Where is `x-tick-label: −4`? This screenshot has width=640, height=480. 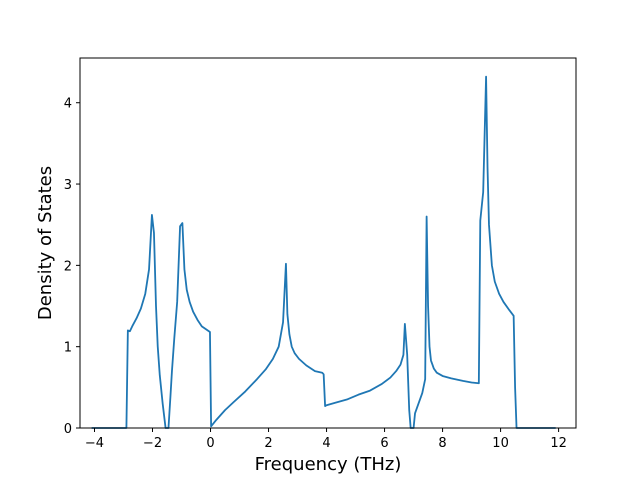
x-tick-label: −4 is located at coordinates (94, 443).